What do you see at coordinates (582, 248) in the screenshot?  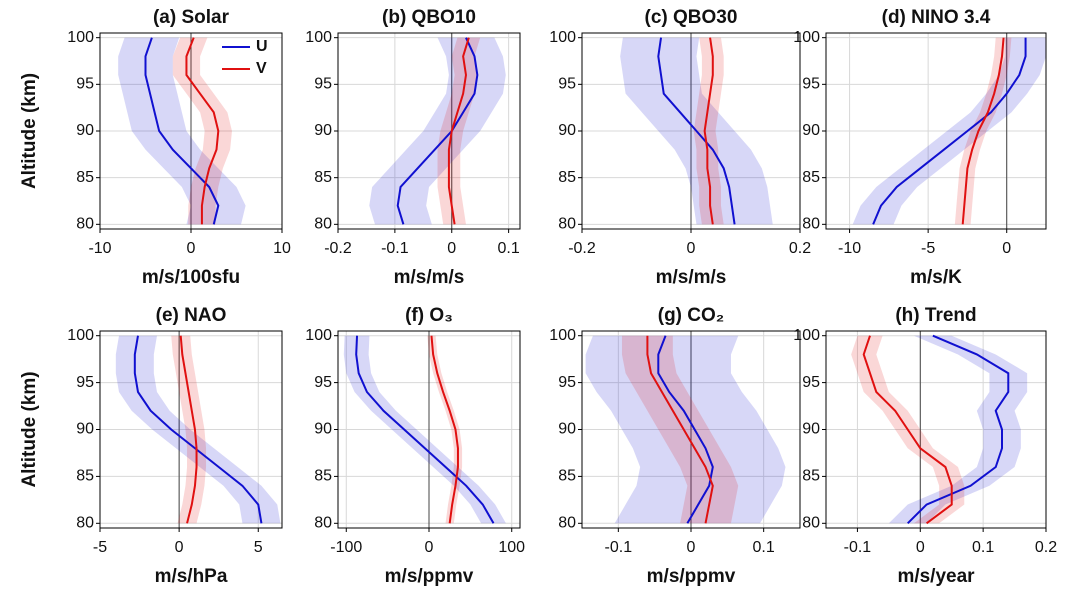 I see `x-tick-label: -0.2` at bounding box center [582, 248].